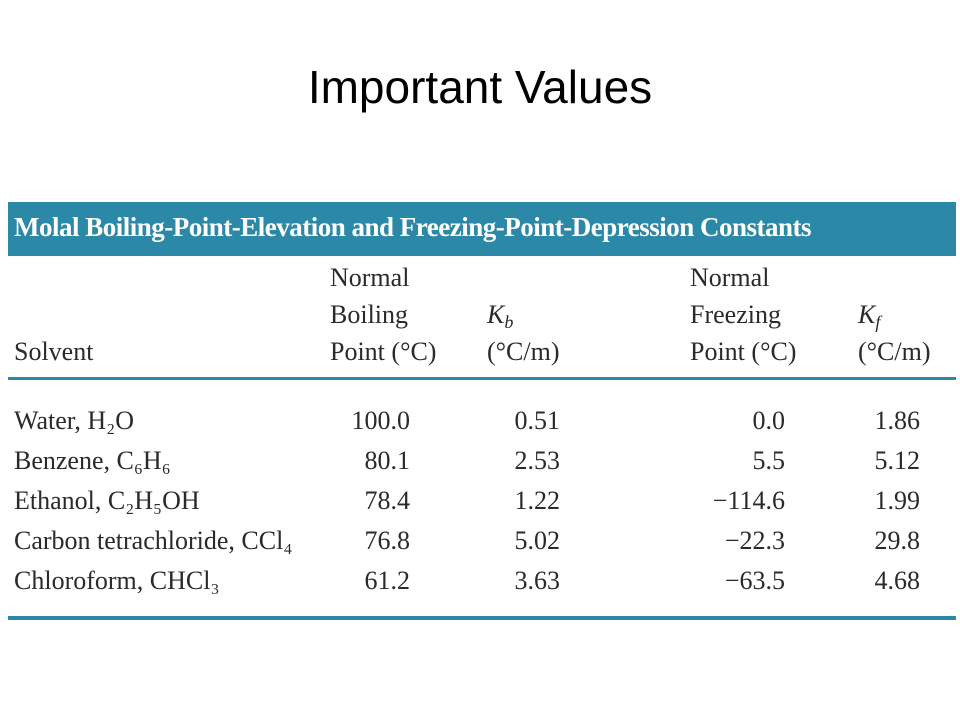 Image resolution: width=960 pixels, height=720 pixels. I want to click on value-cell: 0.0, so click(769, 420).